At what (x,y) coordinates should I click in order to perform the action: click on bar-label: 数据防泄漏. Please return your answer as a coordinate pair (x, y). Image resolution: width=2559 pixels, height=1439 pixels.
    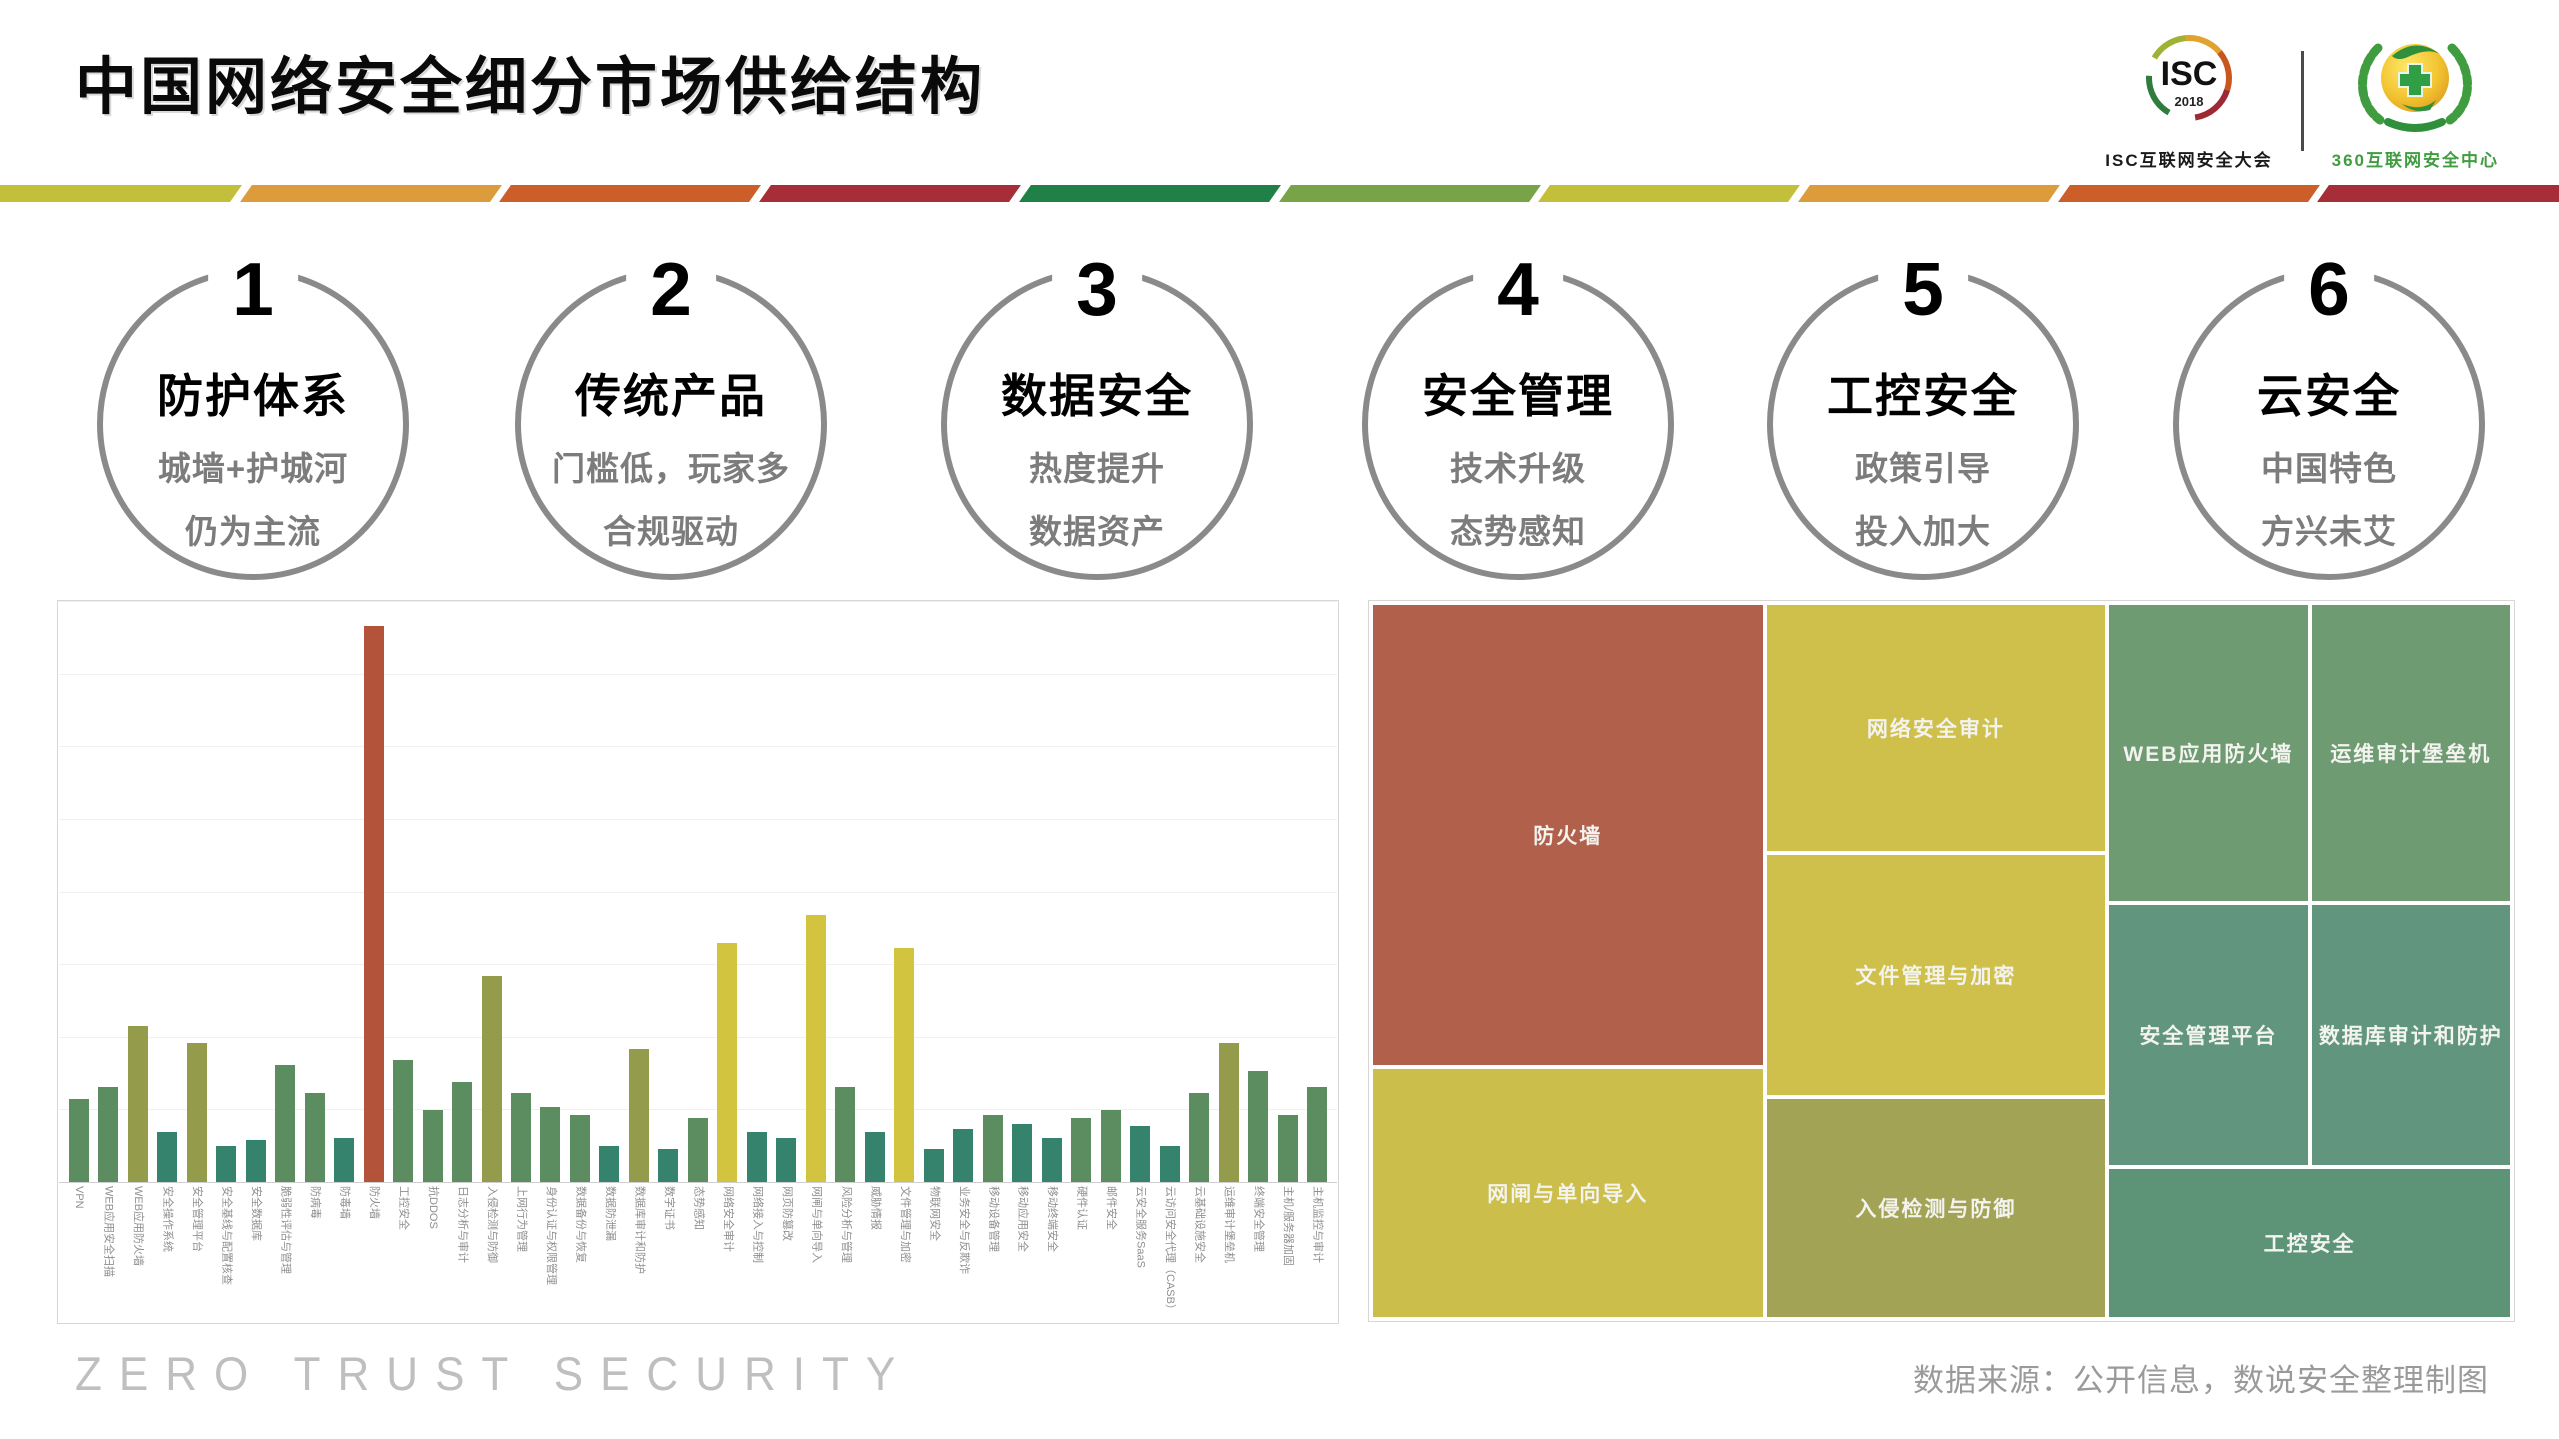
    Looking at the image, I should click on (609, 1213).